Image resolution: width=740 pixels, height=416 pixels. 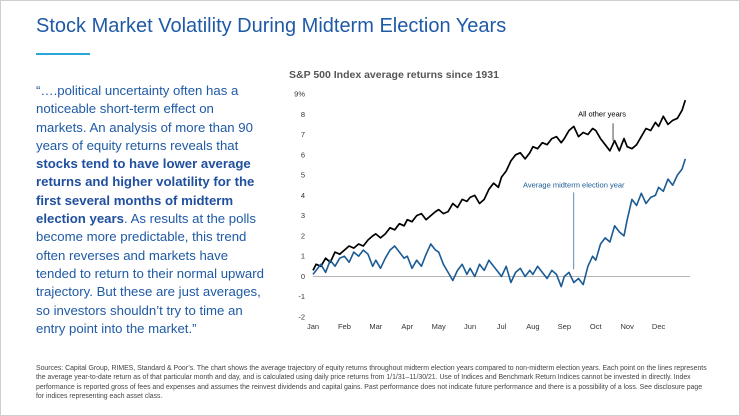 I want to click on title-underline, so click(x=63, y=54).